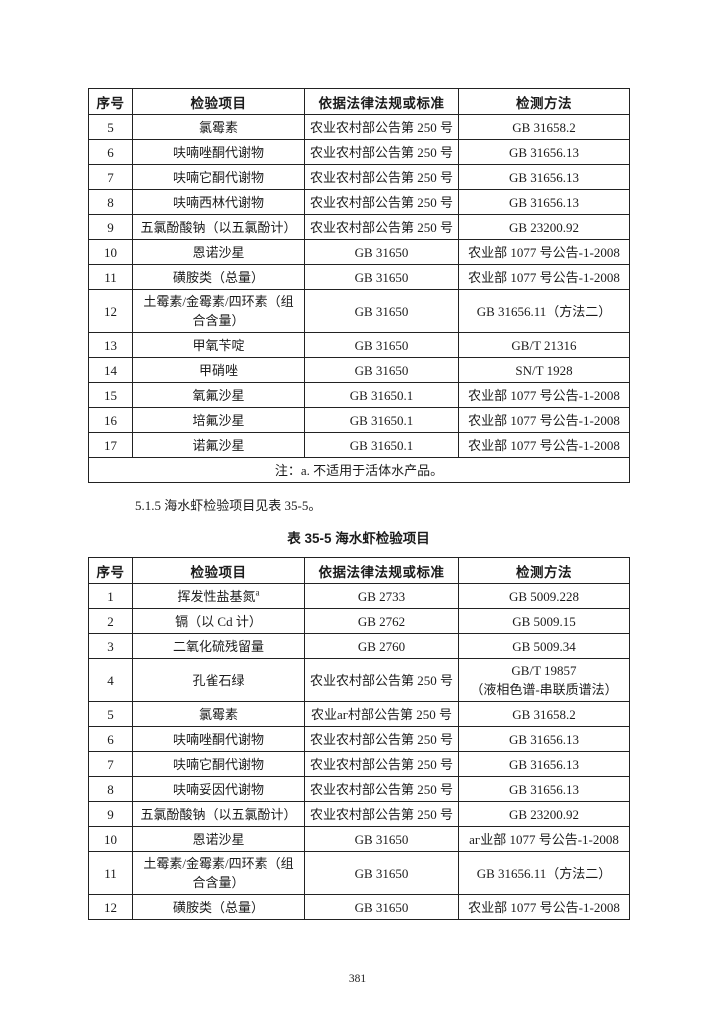 The height and width of the screenshot is (1011, 715). I want to click on column-header-item: 检验项目, so click(218, 101).